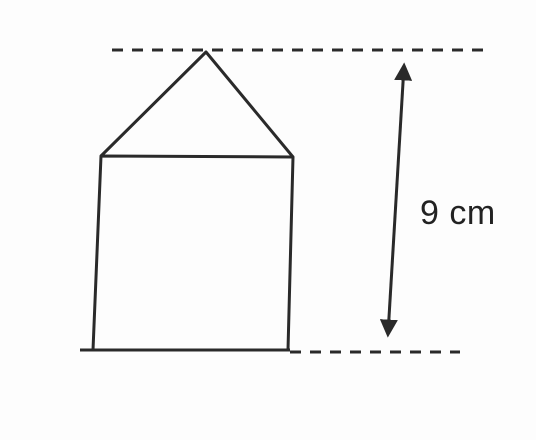 The width and height of the screenshot is (536, 440). Describe the element at coordinates (197, 104) in the screenshot. I see `roof-triangle` at that location.